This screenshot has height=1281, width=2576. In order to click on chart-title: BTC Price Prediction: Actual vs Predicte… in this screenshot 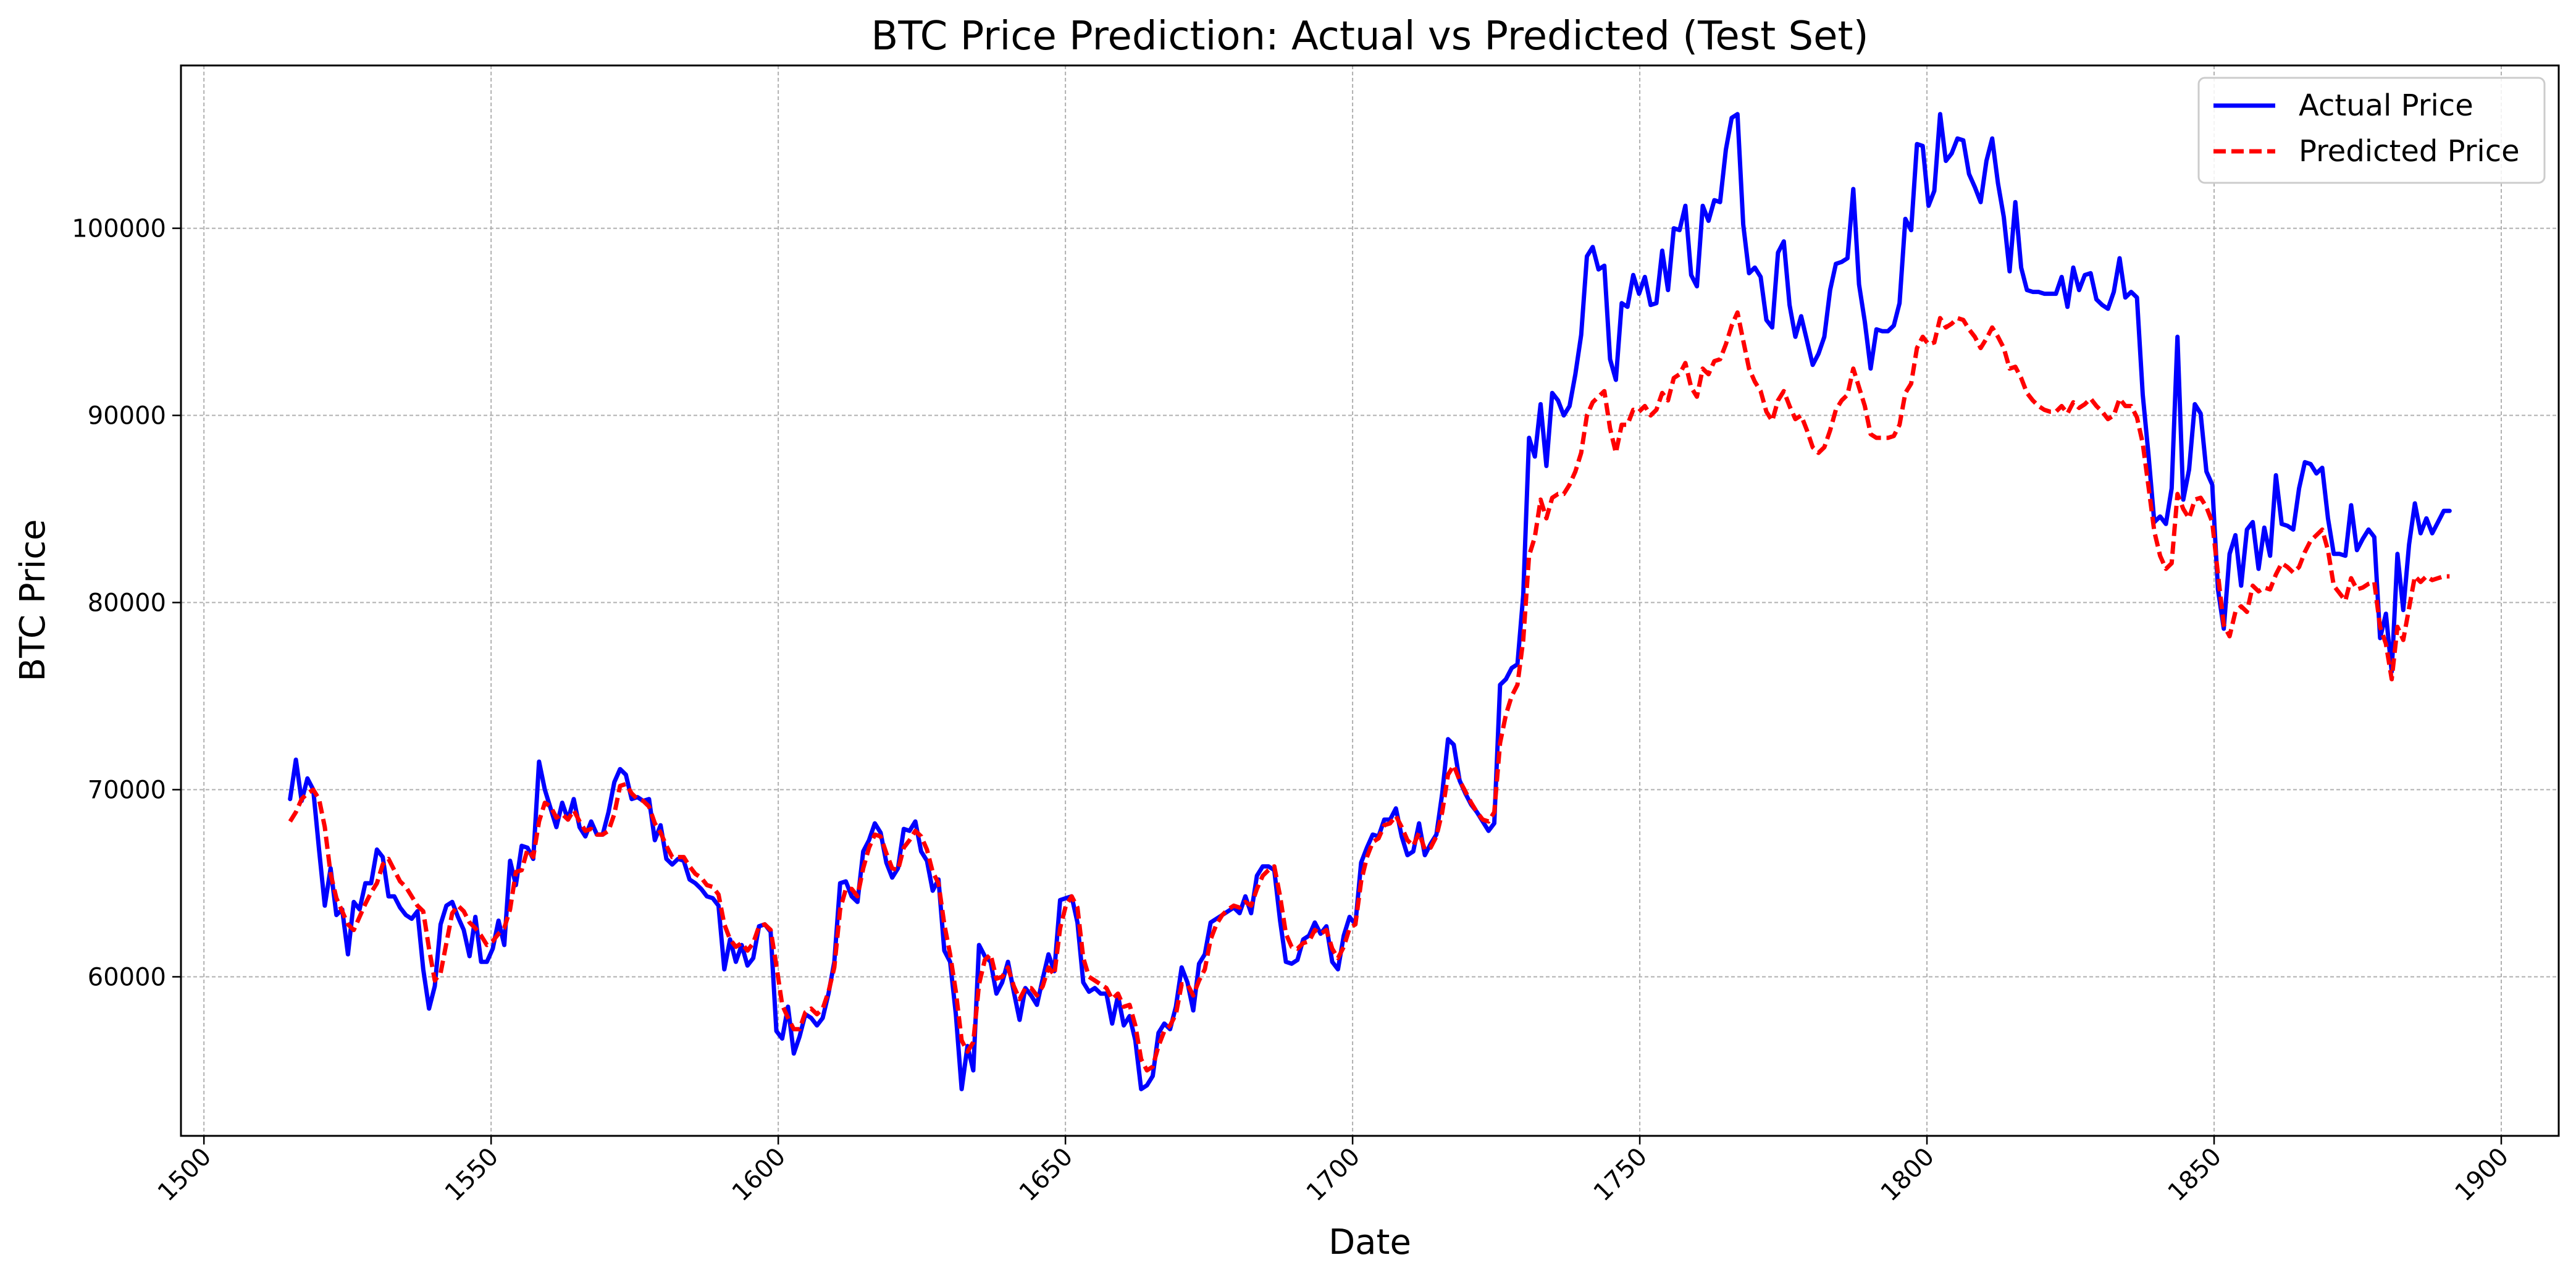, I will do `click(1369, 36)`.